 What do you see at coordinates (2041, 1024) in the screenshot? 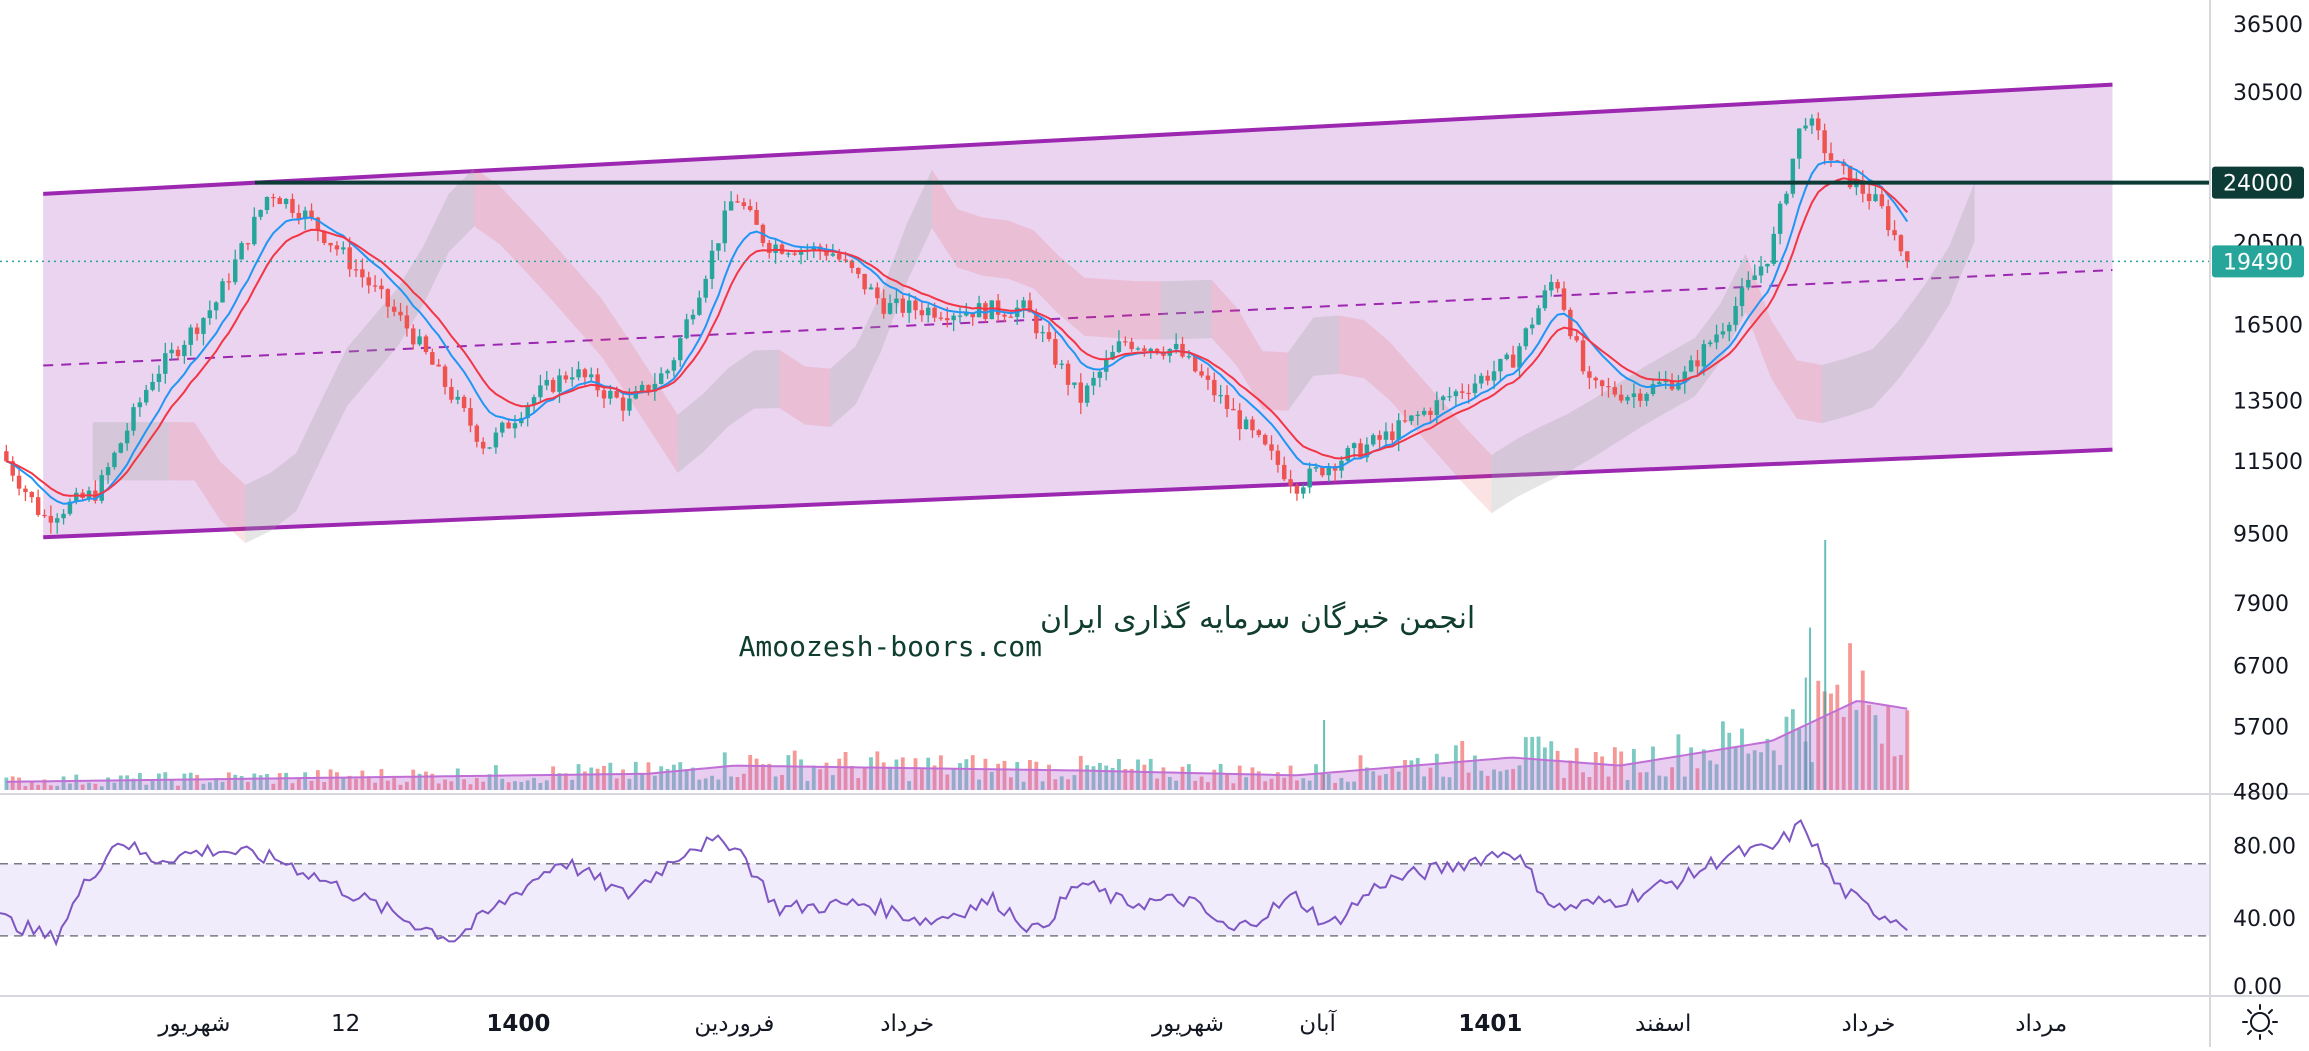
I see `x-tick-label: مرداد` at bounding box center [2041, 1024].